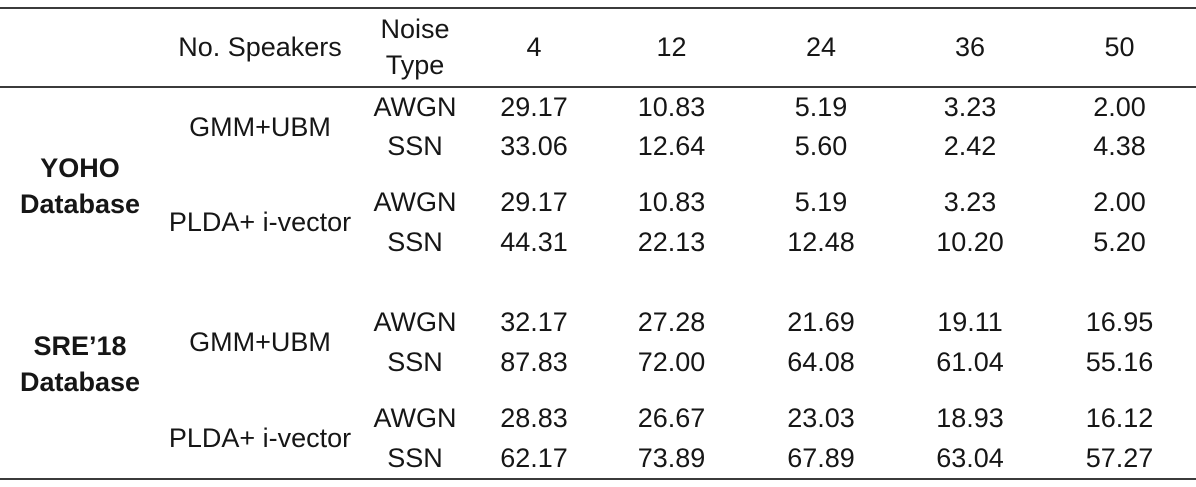 The image size is (1196, 487). Describe the element at coordinates (534, 242) in the screenshot. I see `eer-value: 44.31` at that location.